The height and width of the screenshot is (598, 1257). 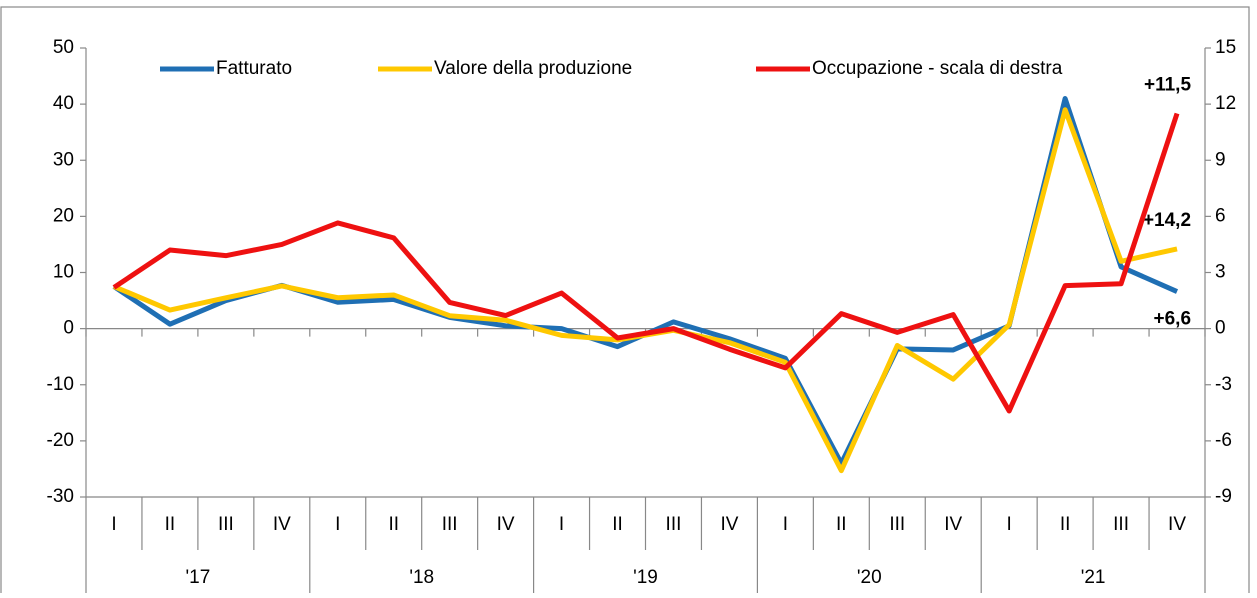 I want to click on data-label: +11,5, so click(x=1167, y=84).